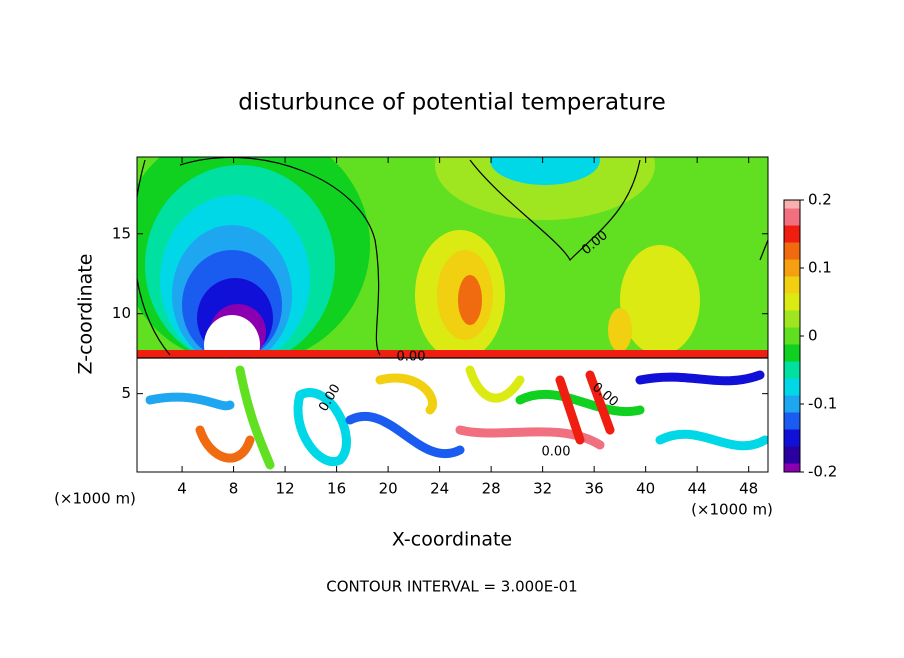 Image resolution: width=904 pixels, height=658 pixels. I want to click on colorbar-tick-label: -0.2, so click(822, 472).